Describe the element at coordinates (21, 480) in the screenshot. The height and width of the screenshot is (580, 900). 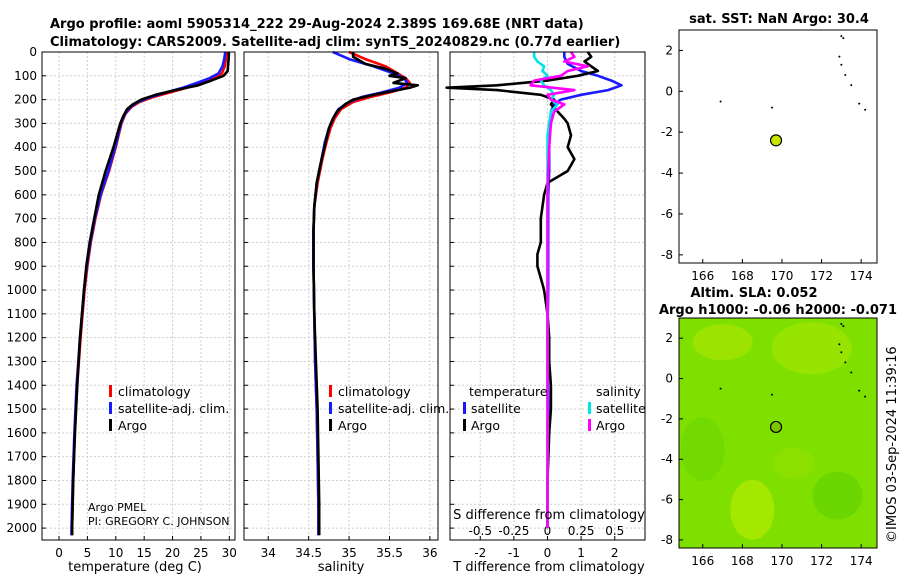
I see `y-tick-label: 1800` at that location.